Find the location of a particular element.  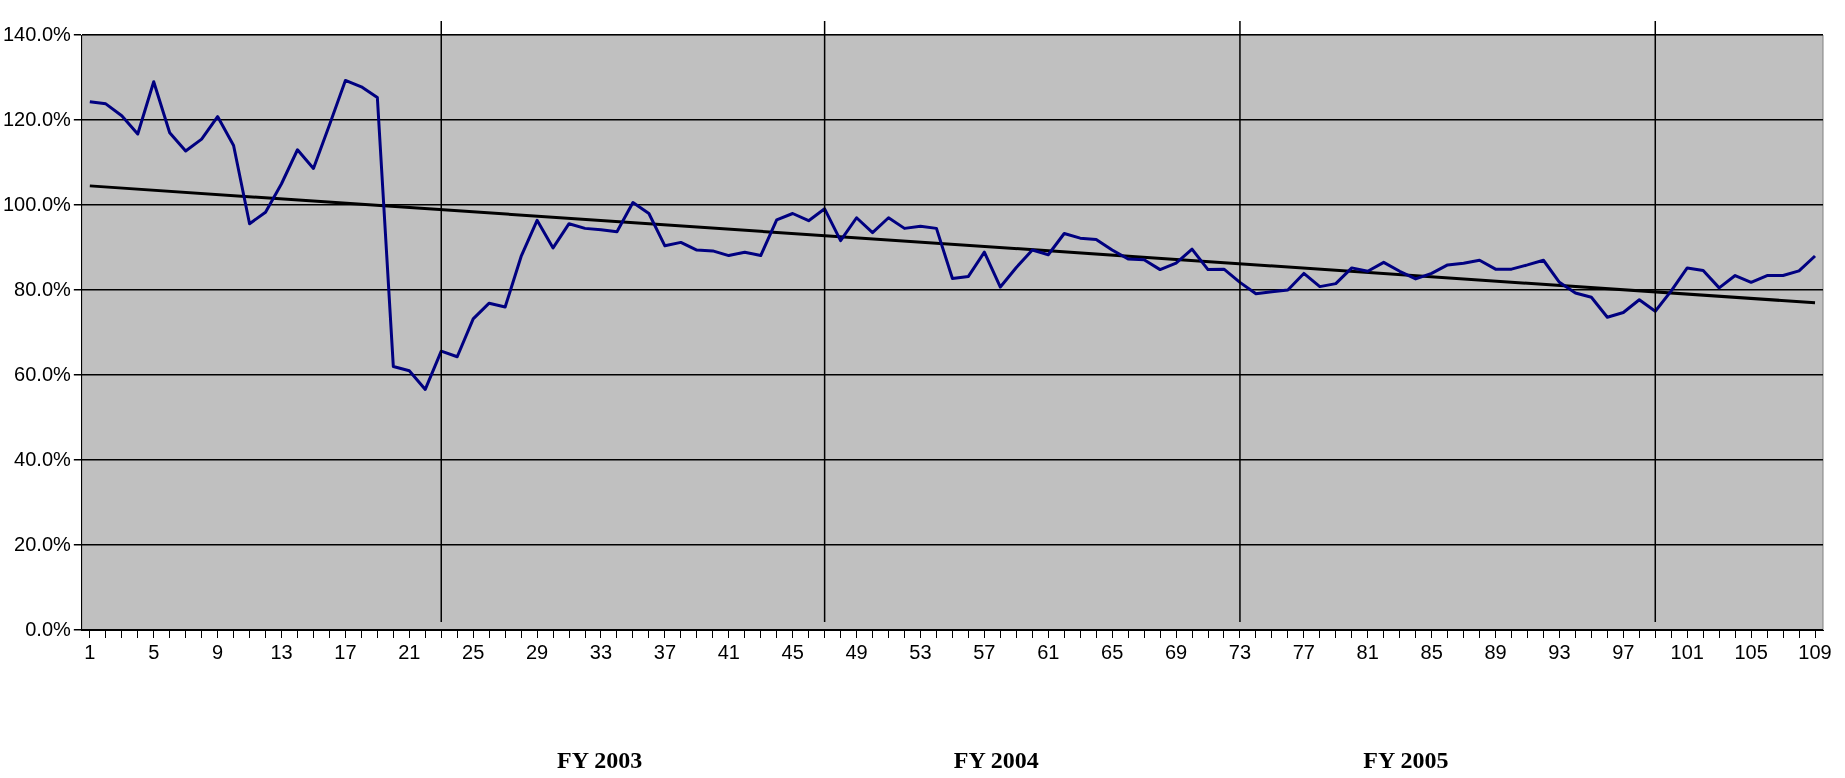

x-tick-label: 61 is located at coordinates (1048, 651).